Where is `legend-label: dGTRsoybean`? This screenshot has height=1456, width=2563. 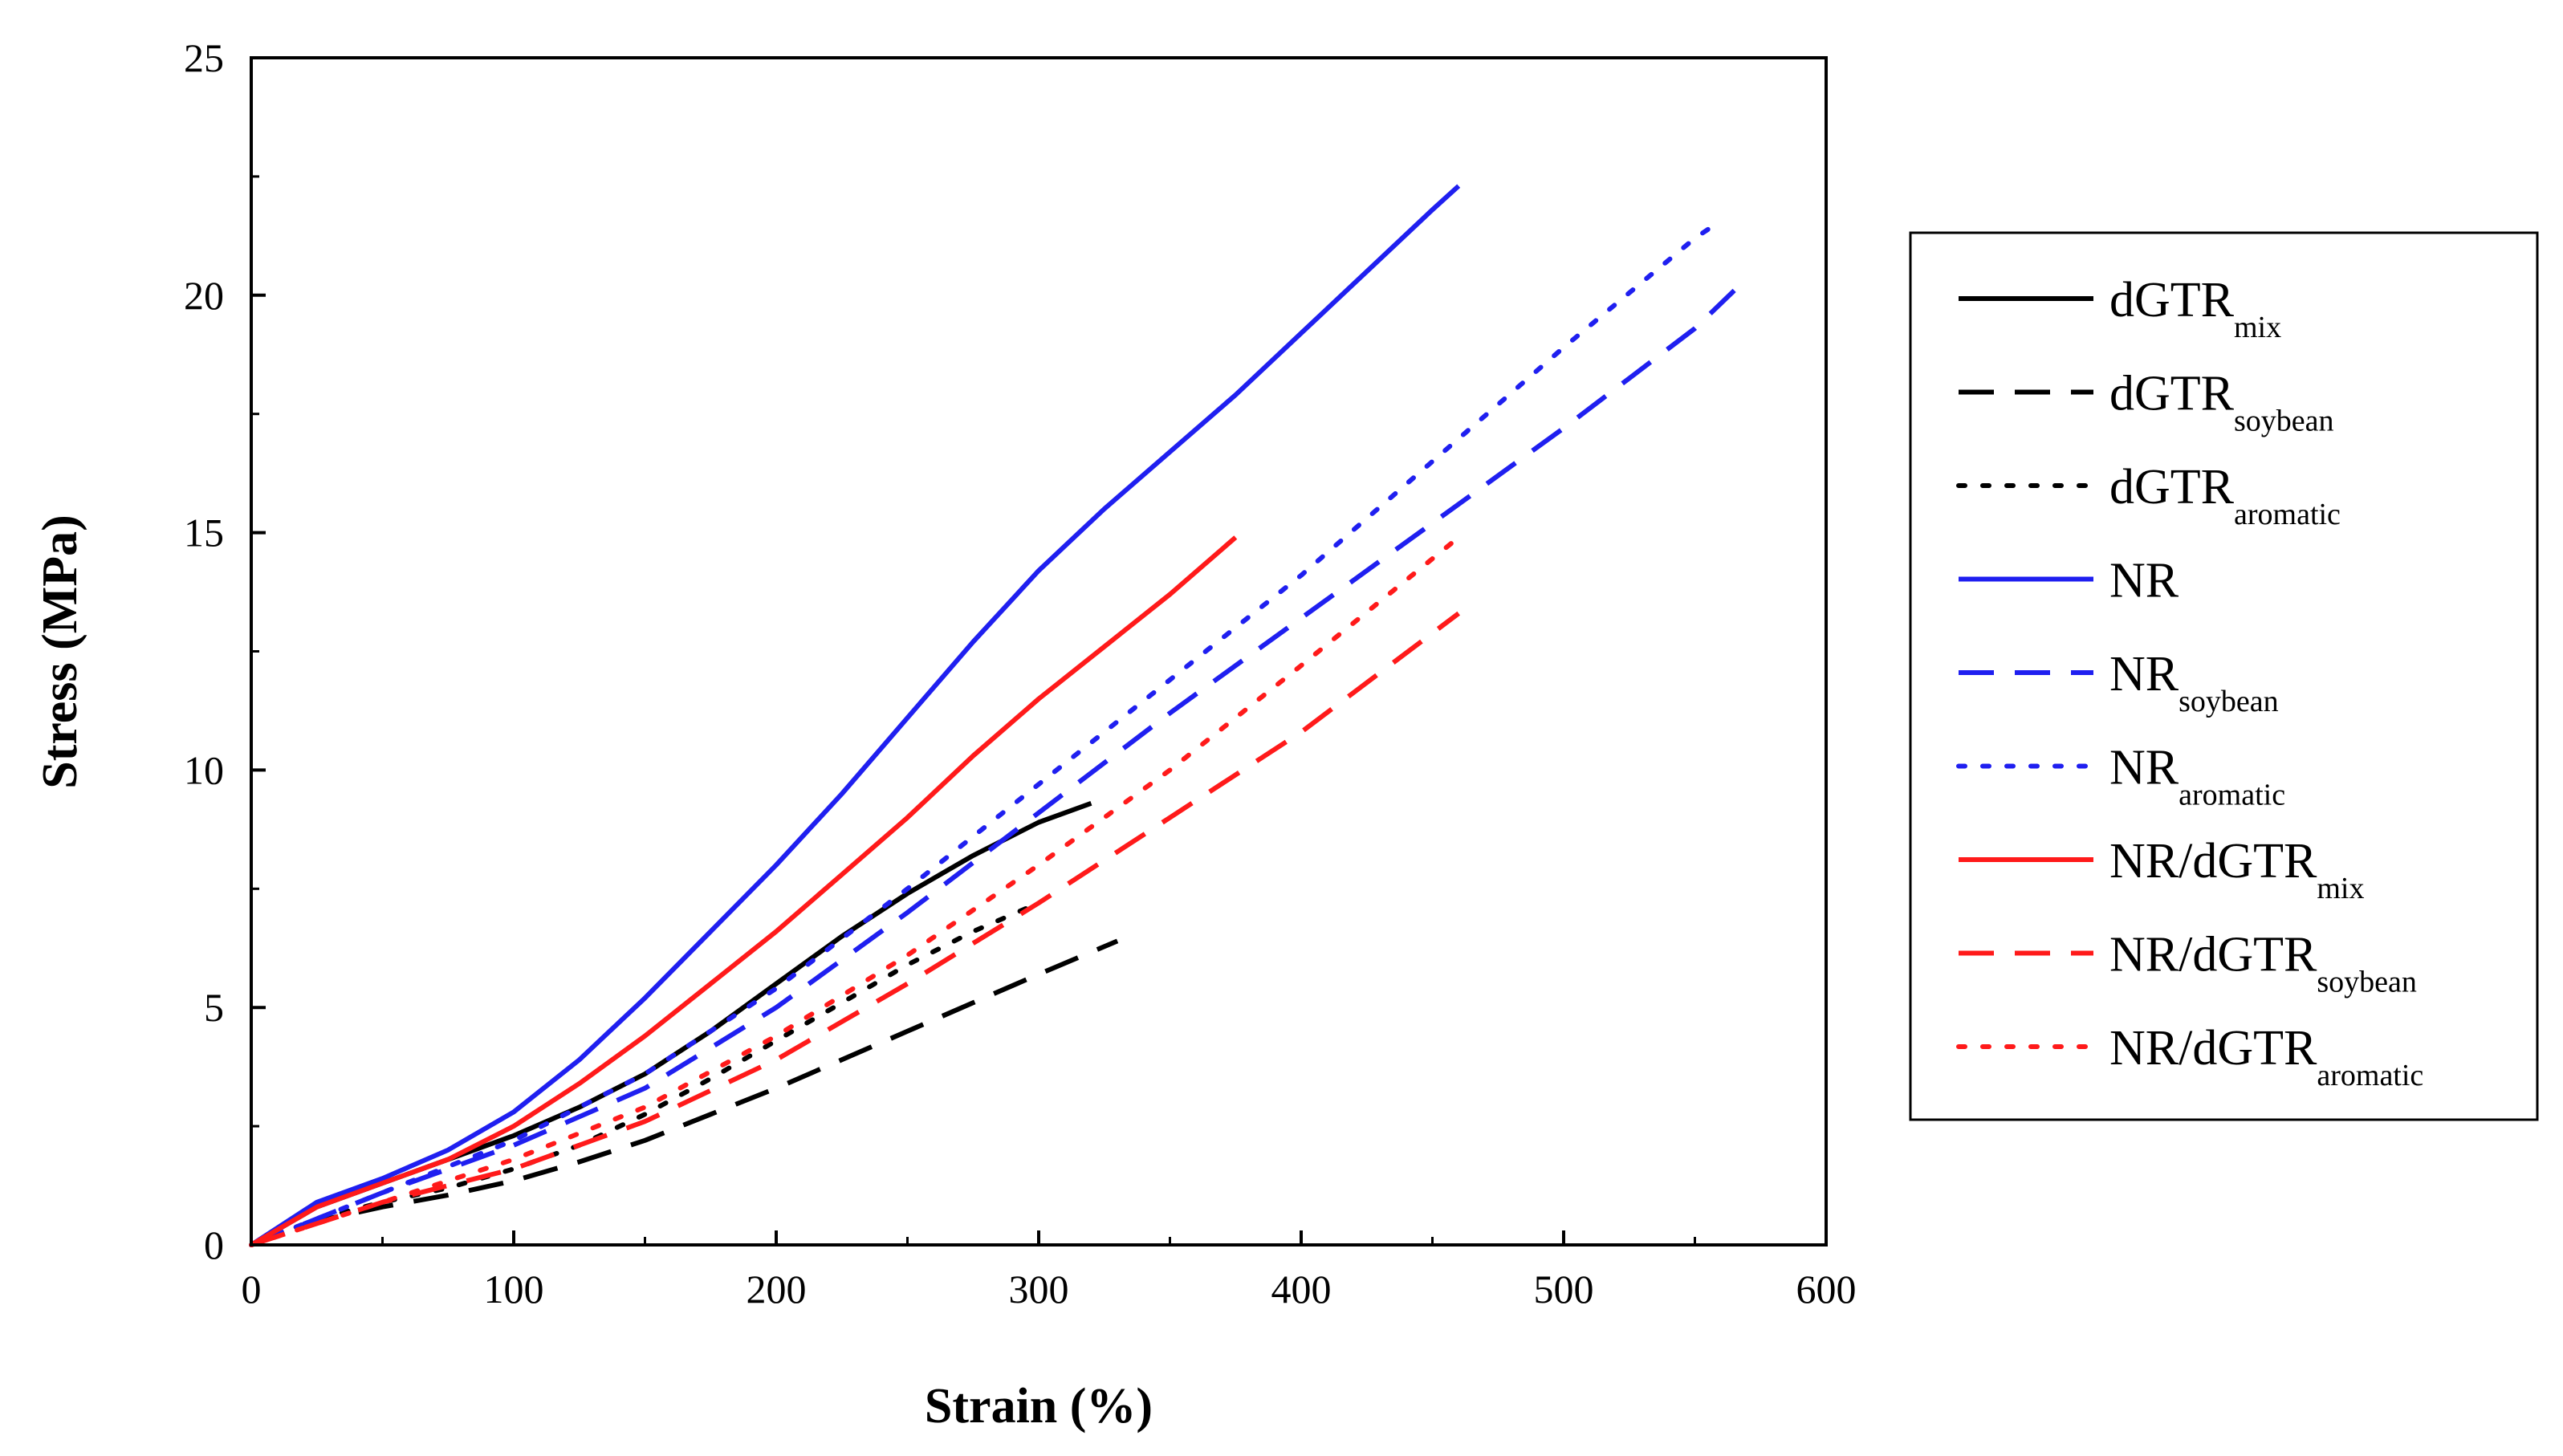 legend-label: dGTRsoybean is located at coordinates (2221, 402).